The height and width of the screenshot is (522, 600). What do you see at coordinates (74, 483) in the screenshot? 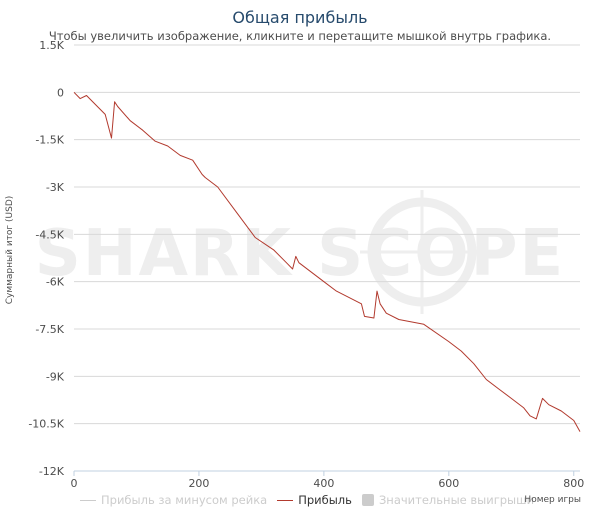
I see `x-tick-label: 0` at bounding box center [74, 483].